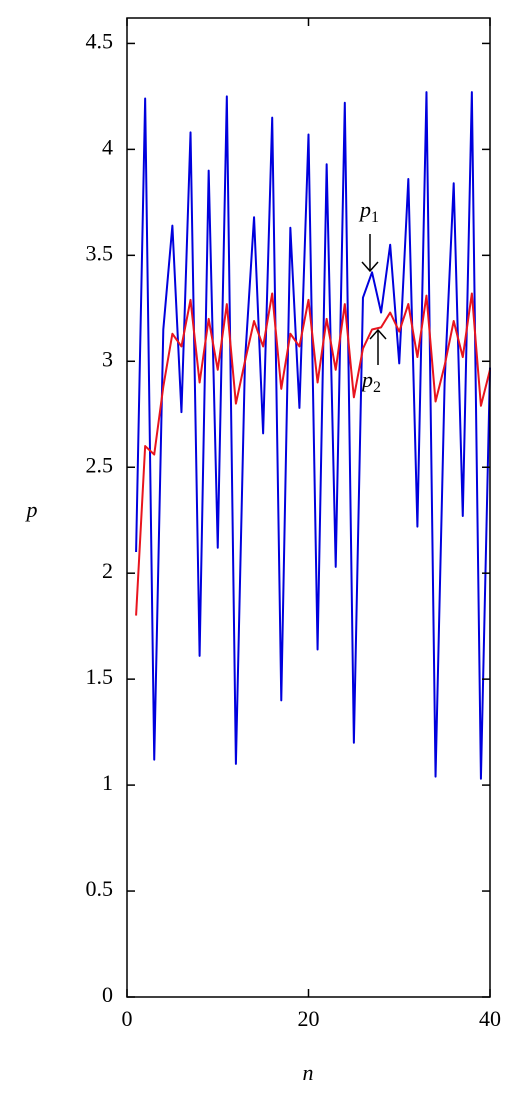 This screenshot has height=1112, width=523. What do you see at coordinates (375, 217) in the screenshot?
I see `annotation-subscript: 1` at bounding box center [375, 217].